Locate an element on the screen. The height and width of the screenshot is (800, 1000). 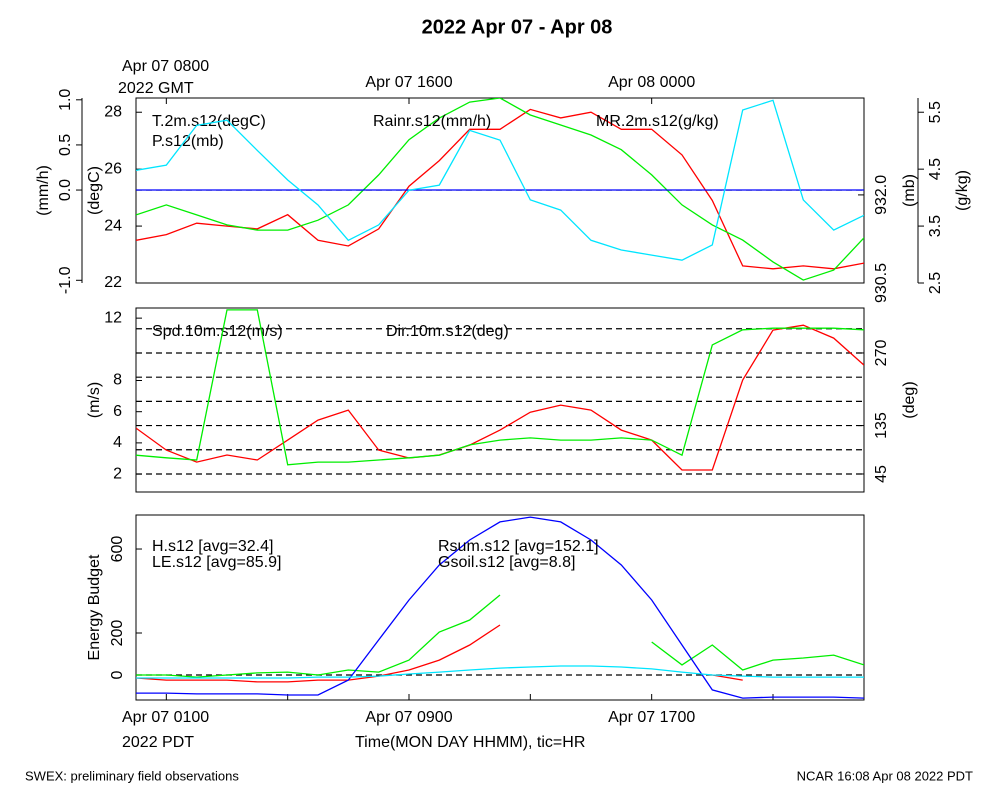
footer-left: SWEX: preliminary field observations is located at coordinates (132, 775).